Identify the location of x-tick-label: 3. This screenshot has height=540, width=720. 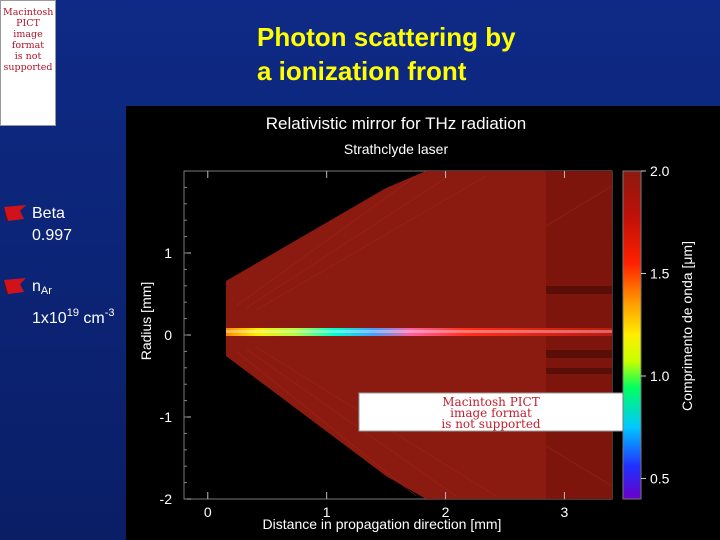
(565, 512).